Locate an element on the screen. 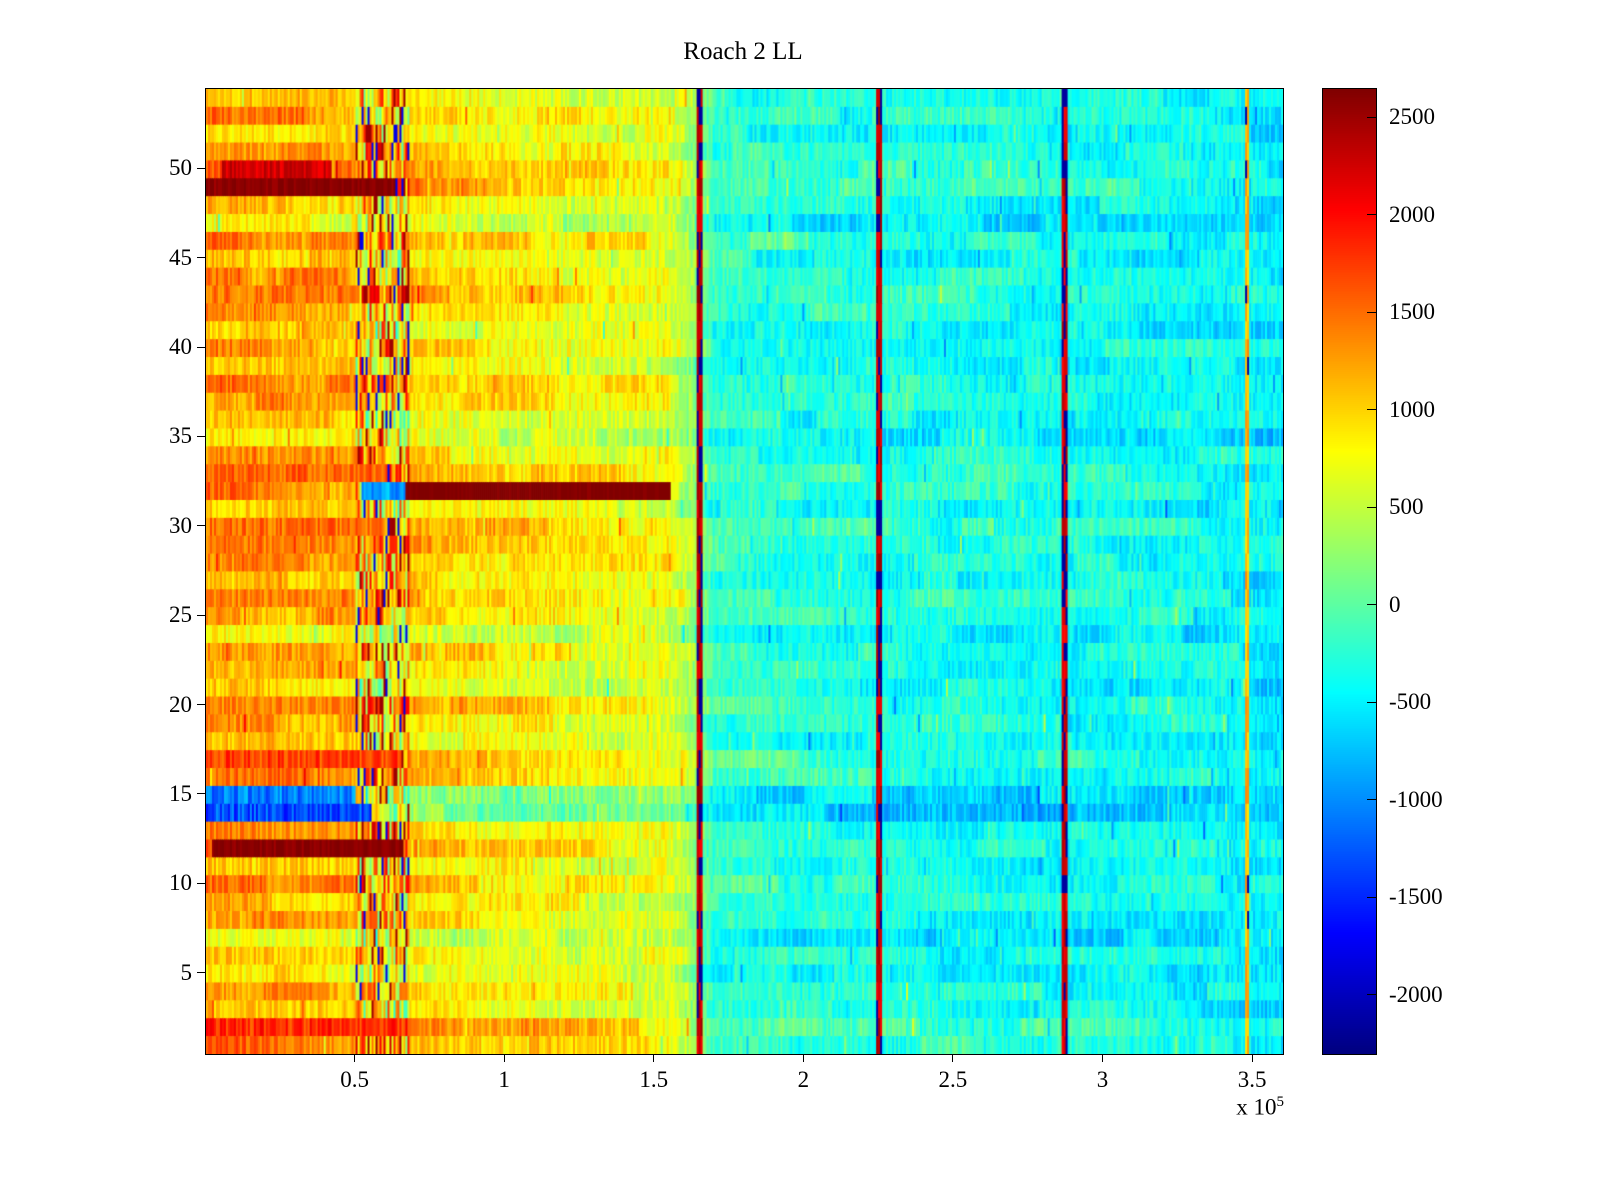  y-tick-label: 35 is located at coordinates (180, 436).